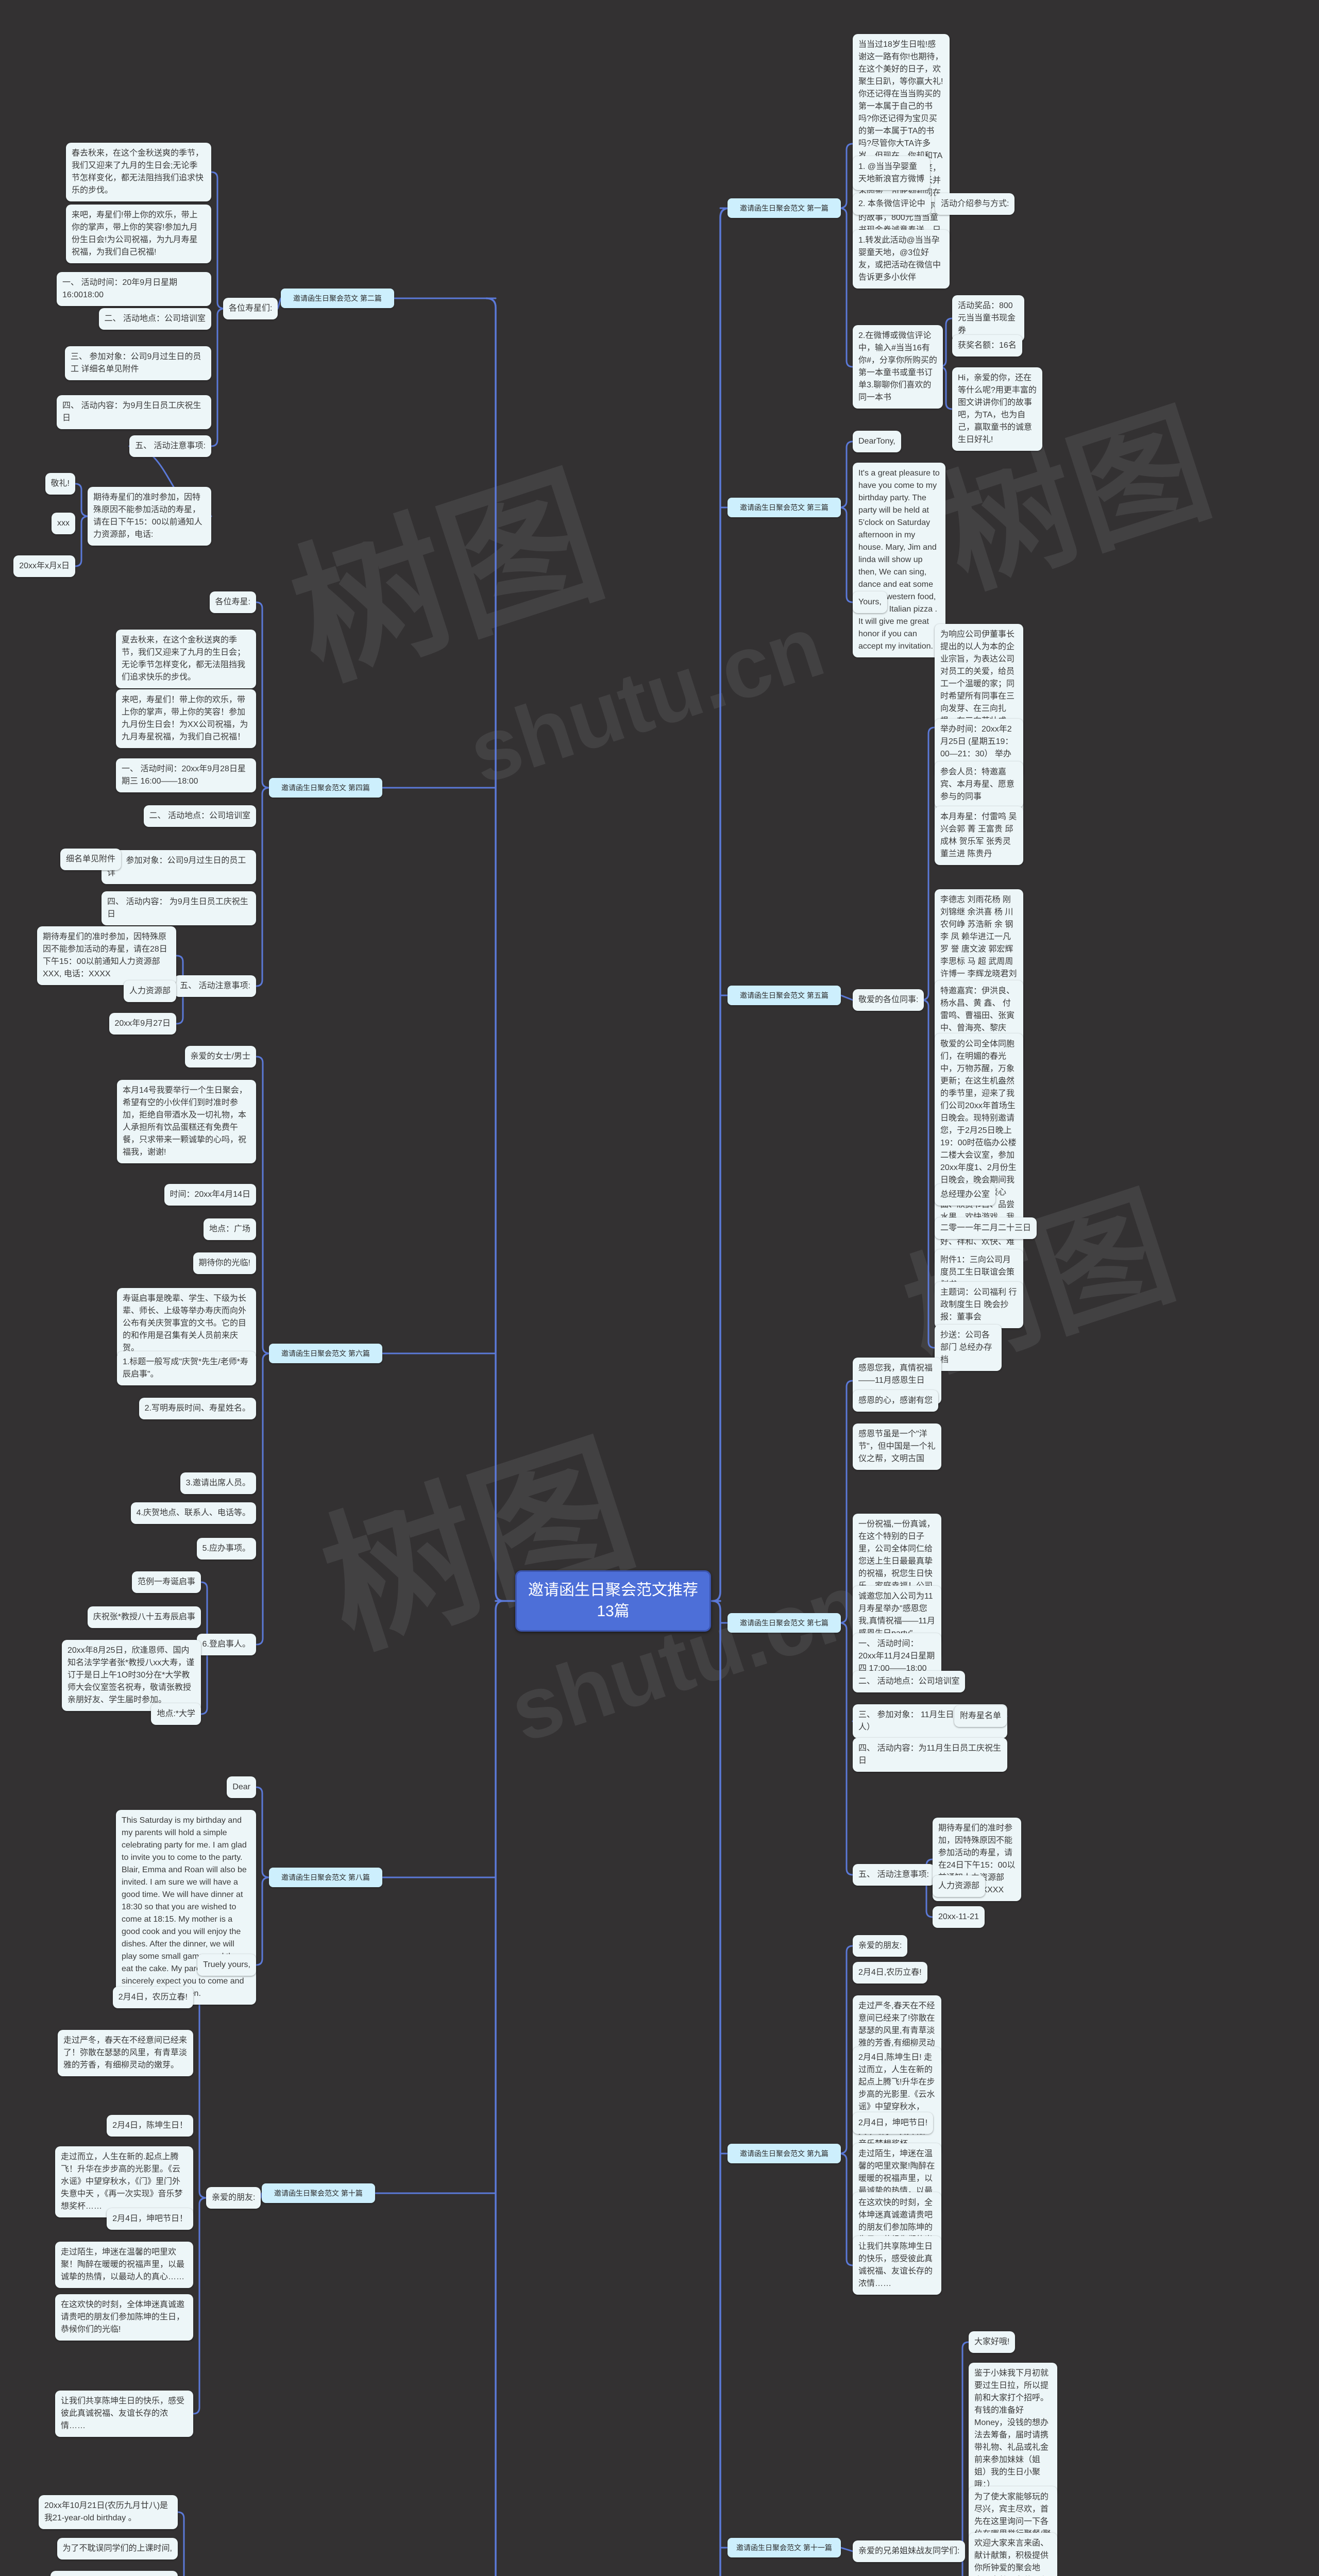 This screenshot has height=2576, width=1319. I want to click on topic-node: 2月4日,农历立春!, so click(890, 1973).